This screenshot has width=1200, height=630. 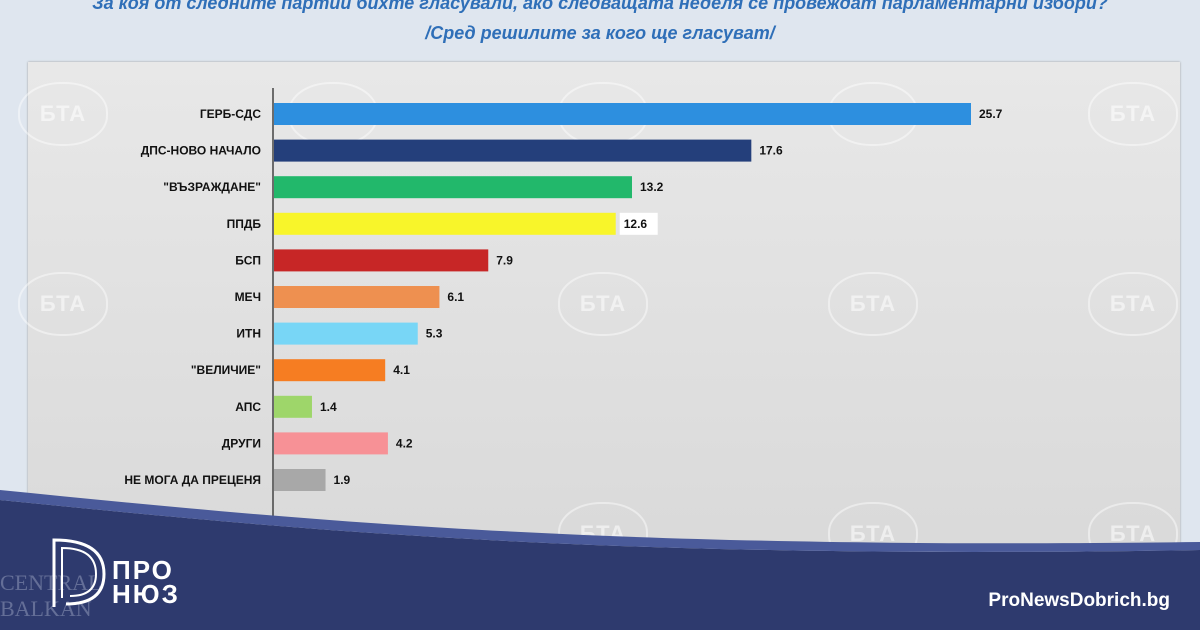 What do you see at coordinates (248, 407) in the screenshot?
I see `category-label: АПС` at bounding box center [248, 407].